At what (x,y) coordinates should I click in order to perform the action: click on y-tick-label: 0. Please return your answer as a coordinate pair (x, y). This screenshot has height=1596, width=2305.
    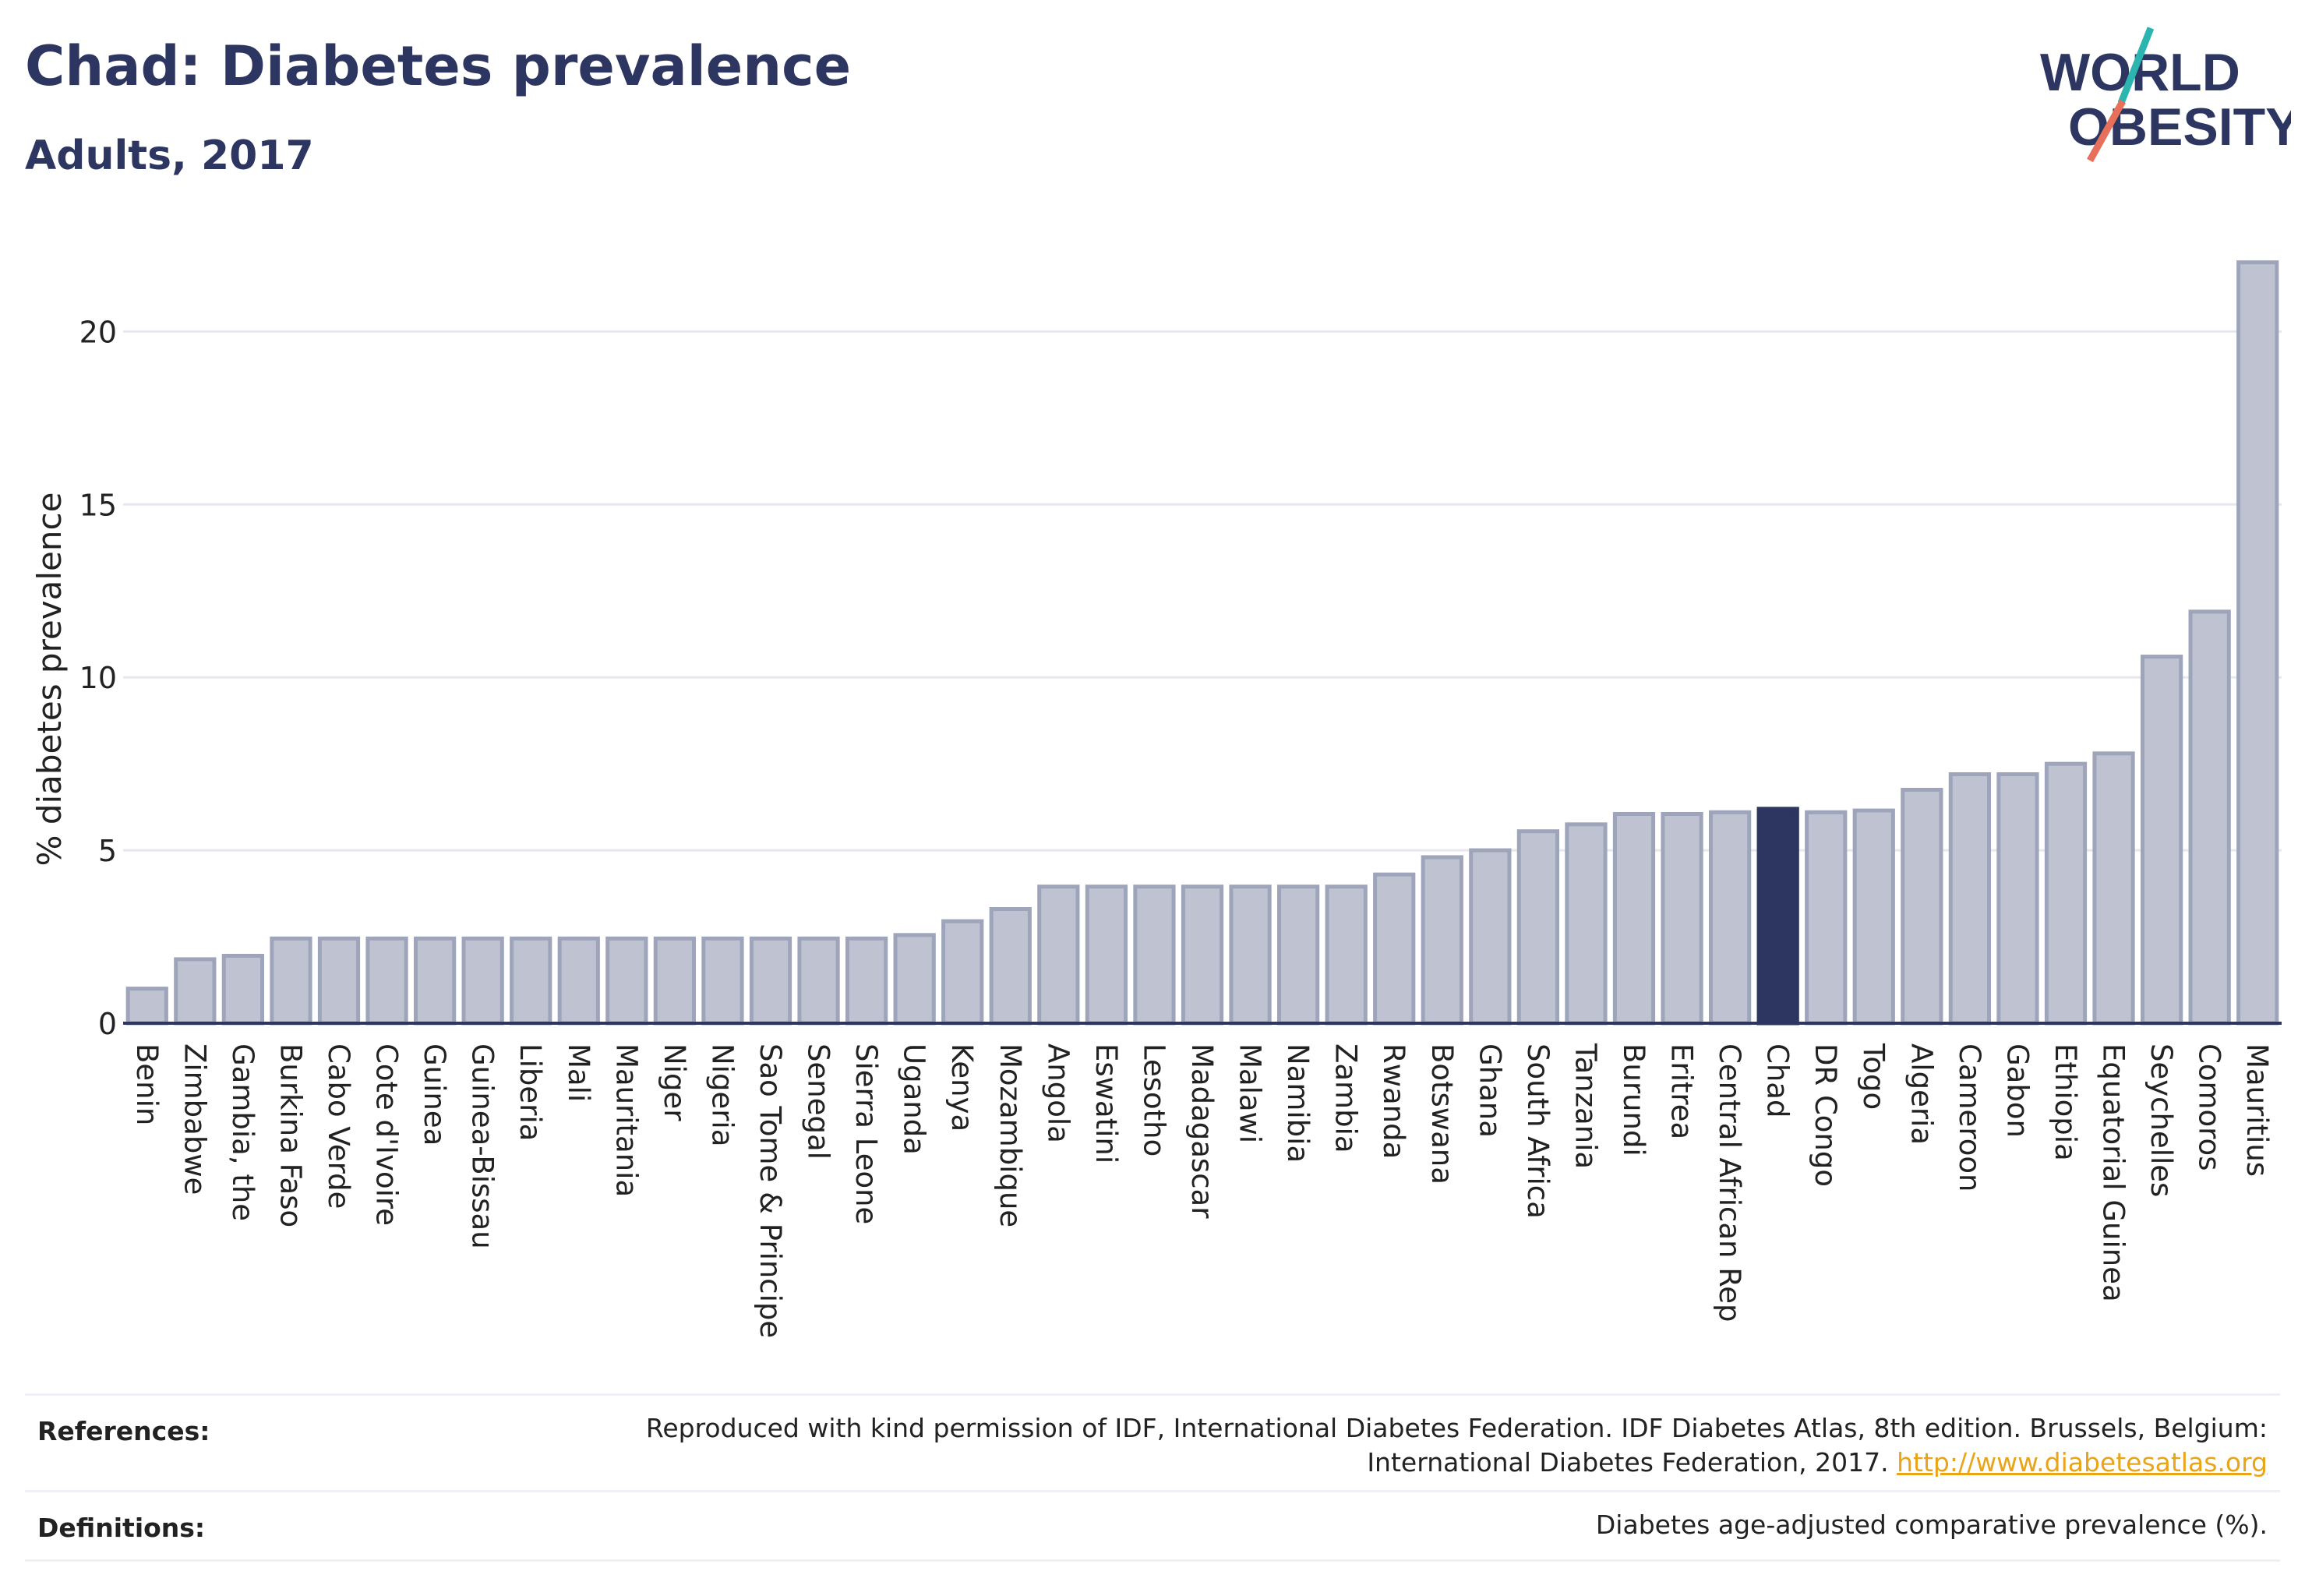
    Looking at the image, I should click on (107, 1024).